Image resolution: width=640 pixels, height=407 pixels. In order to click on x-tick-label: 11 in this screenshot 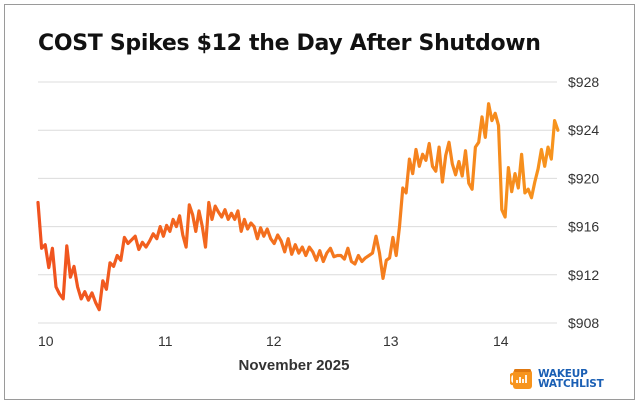, I will do `click(165, 341)`.